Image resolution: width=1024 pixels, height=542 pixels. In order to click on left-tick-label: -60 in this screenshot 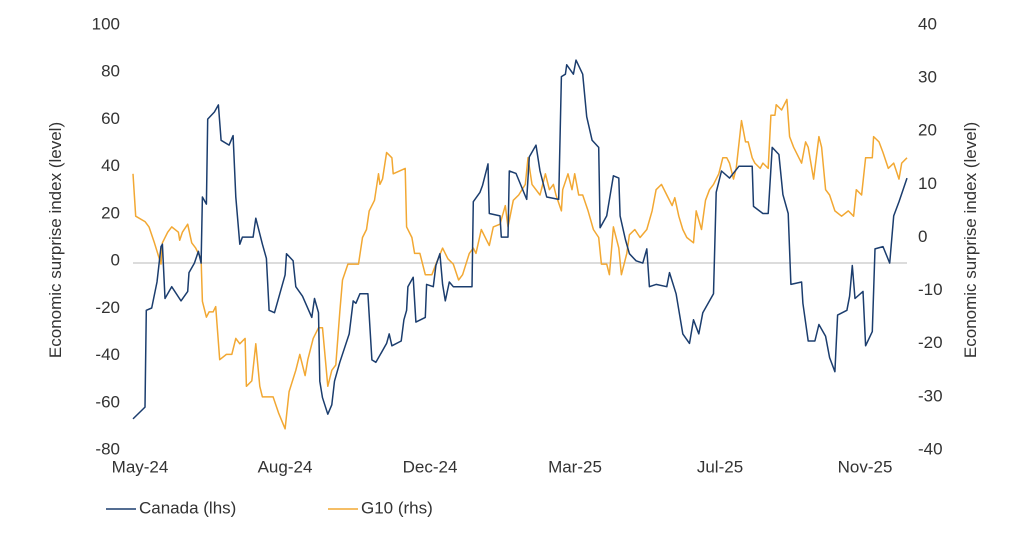, I will do `click(107, 401)`.